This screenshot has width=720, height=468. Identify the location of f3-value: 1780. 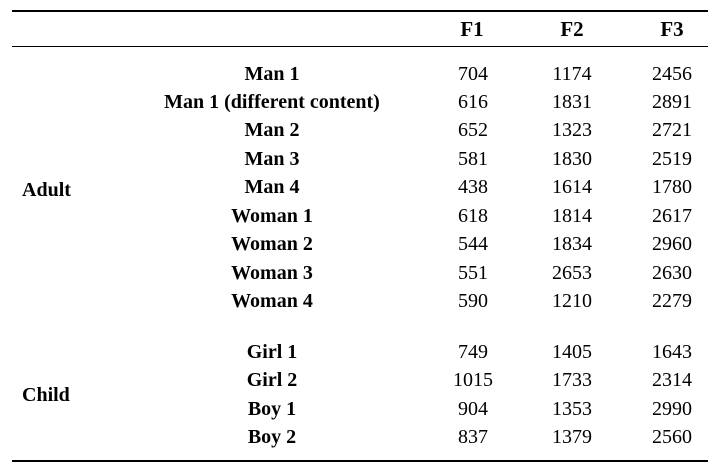
(672, 187).